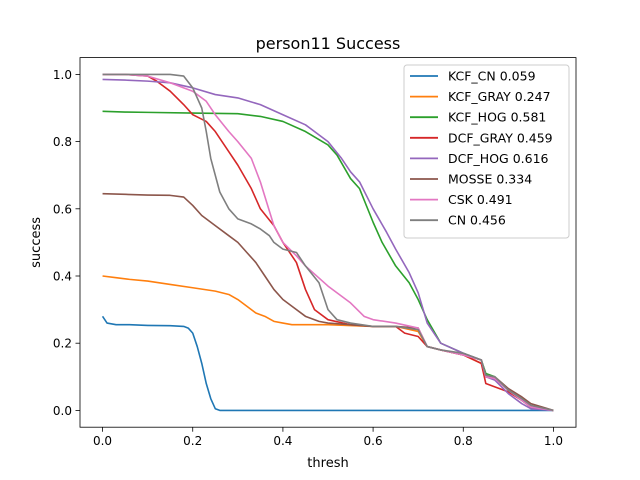 Image resolution: width=640 pixels, height=480 pixels. What do you see at coordinates (500, 137) in the screenshot?
I see `legend-label: DCF_GRAY 0.459` at bounding box center [500, 137].